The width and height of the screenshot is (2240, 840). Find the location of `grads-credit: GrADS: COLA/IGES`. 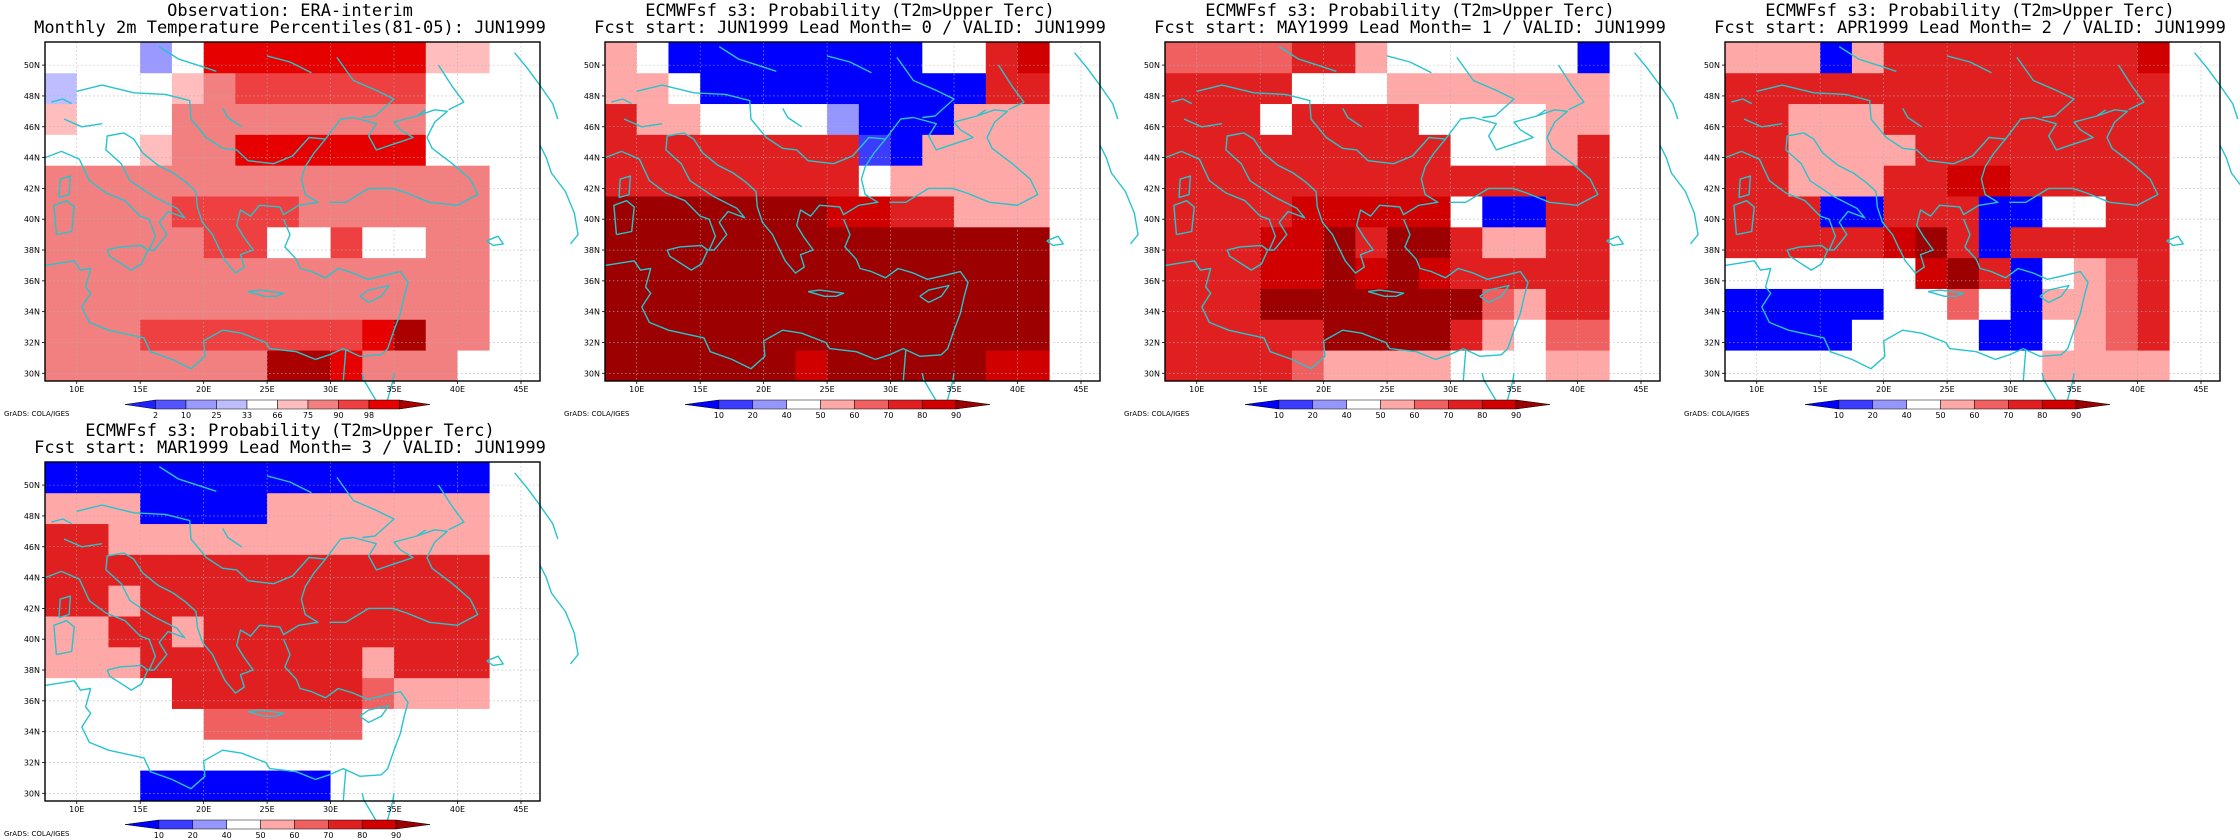

grads-credit: GrADS: COLA/IGES is located at coordinates (1157, 414).